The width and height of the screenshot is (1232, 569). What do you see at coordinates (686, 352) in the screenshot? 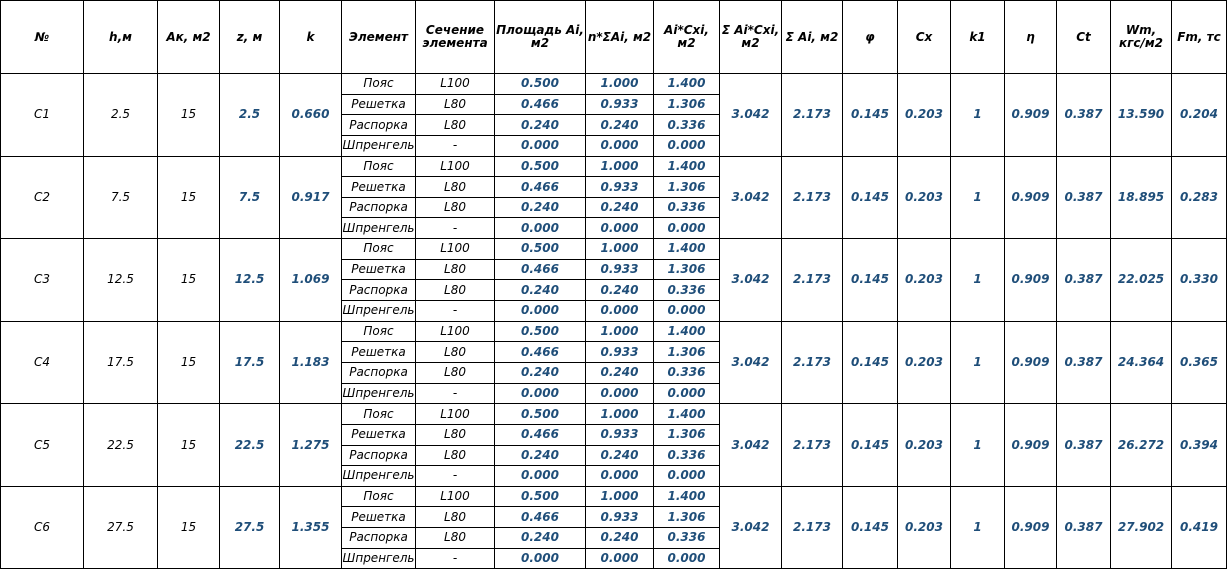
I see `element-acx: 1.306` at bounding box center [686, 352].